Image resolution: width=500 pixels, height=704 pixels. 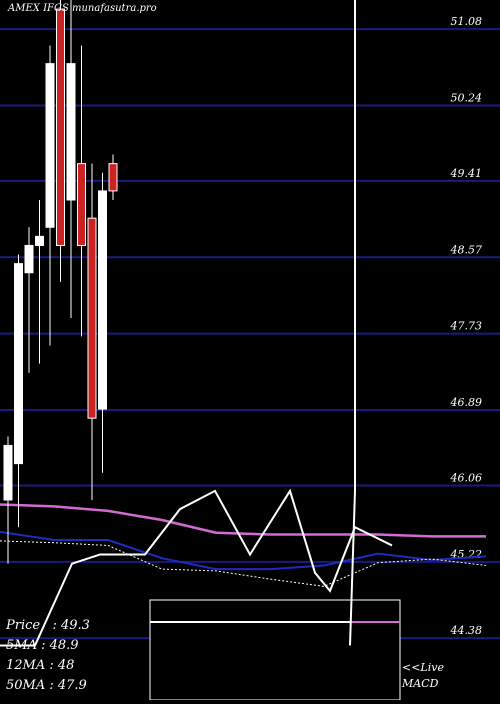 What do you see at coordinates (420, 683) in the screenshot?
I see `macd-label-line2: MACD` at bounding box center [420, 683].